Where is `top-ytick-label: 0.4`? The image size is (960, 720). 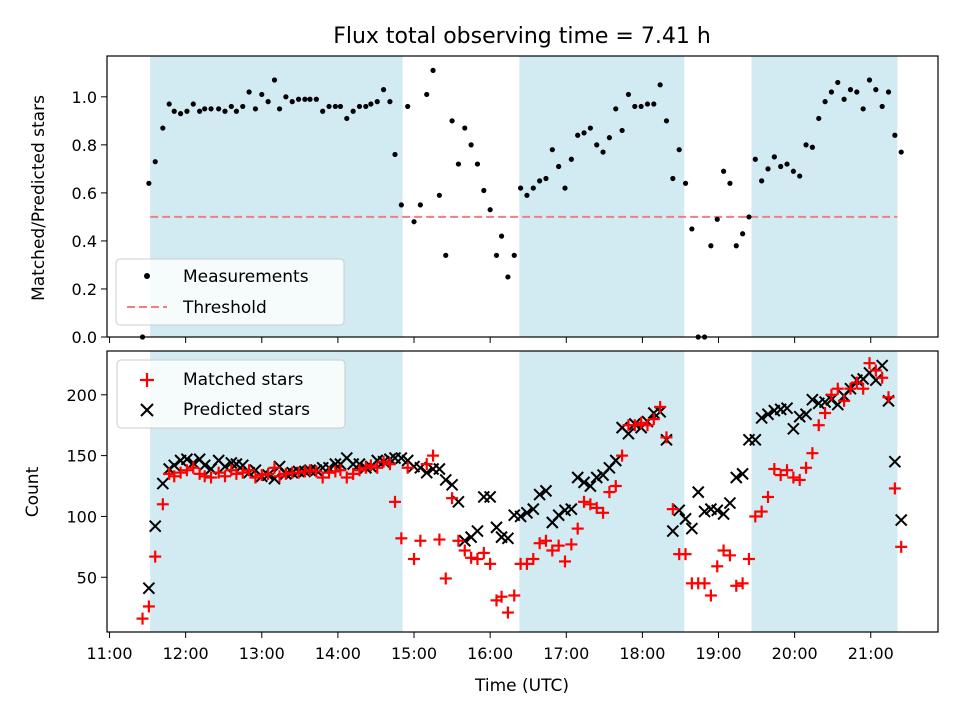 top-ytick-label: 0.4 is located at coordinates (84, 241).